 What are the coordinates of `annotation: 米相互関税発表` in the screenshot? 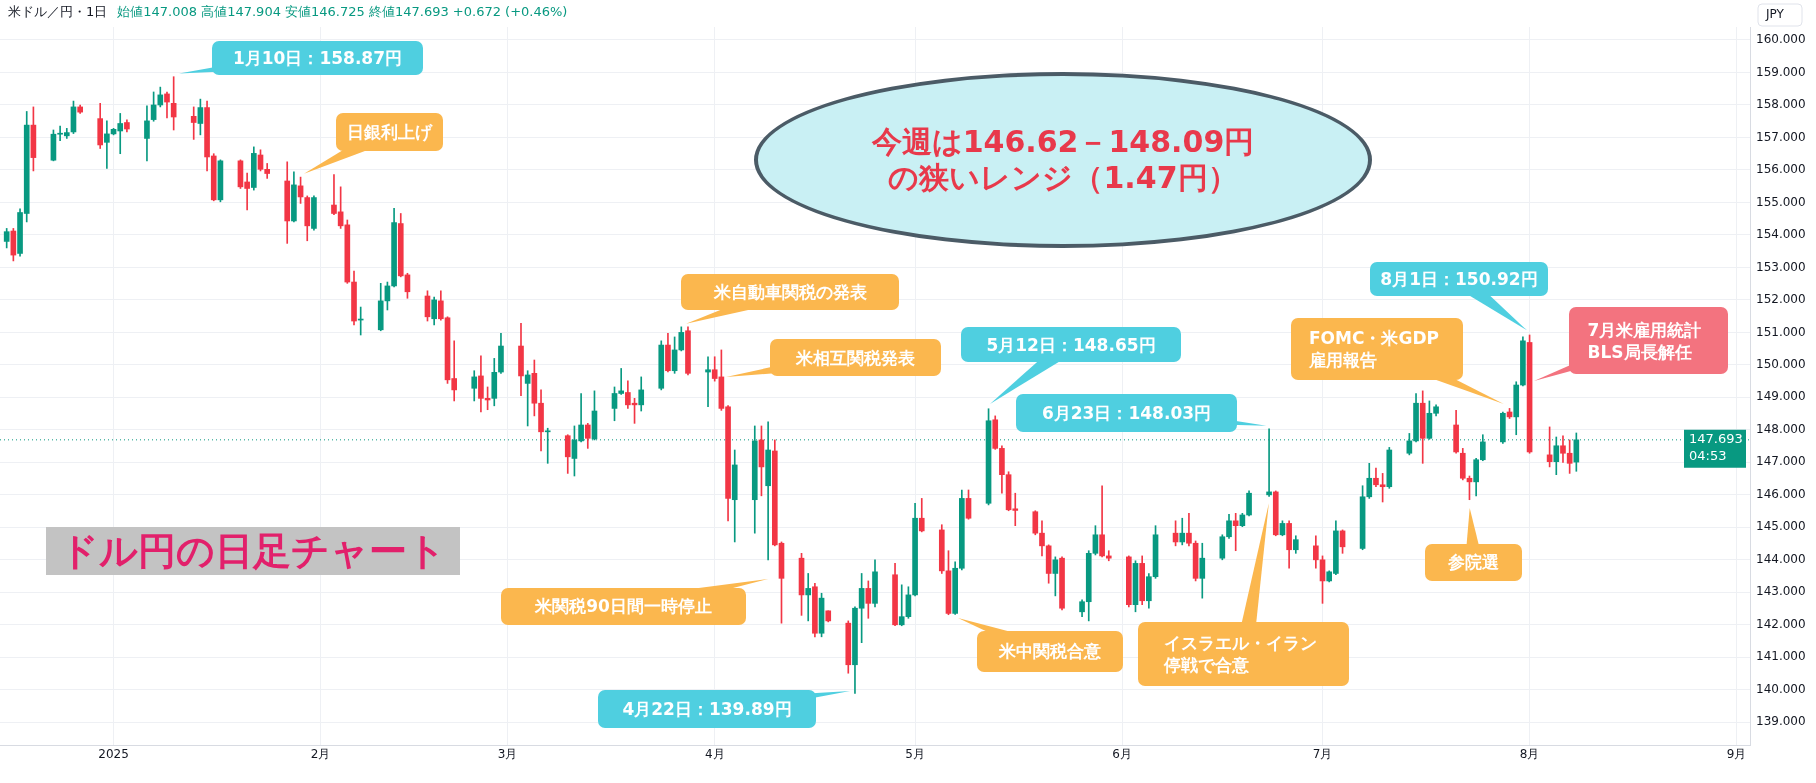 It's located at (855, 357).